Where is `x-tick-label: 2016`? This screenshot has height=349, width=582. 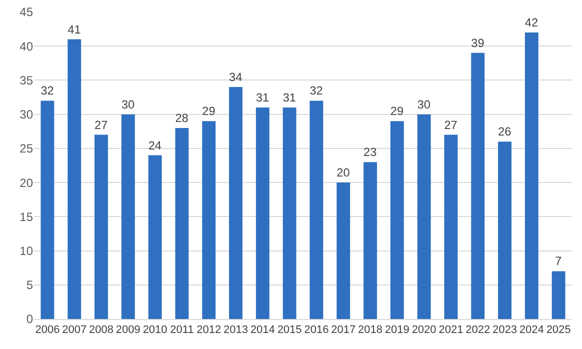 x-tick-label: 2016 is located at coordinates (316, 330).